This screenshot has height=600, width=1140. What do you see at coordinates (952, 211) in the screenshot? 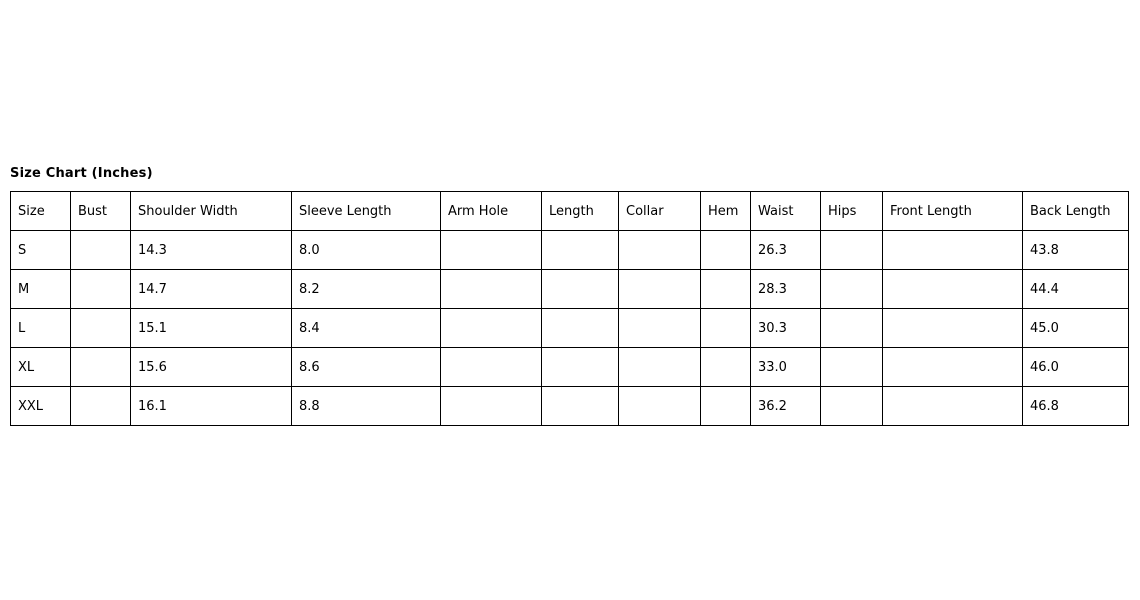
I see `column-header-front-length: Front Length` at bounding box center [952, 211].